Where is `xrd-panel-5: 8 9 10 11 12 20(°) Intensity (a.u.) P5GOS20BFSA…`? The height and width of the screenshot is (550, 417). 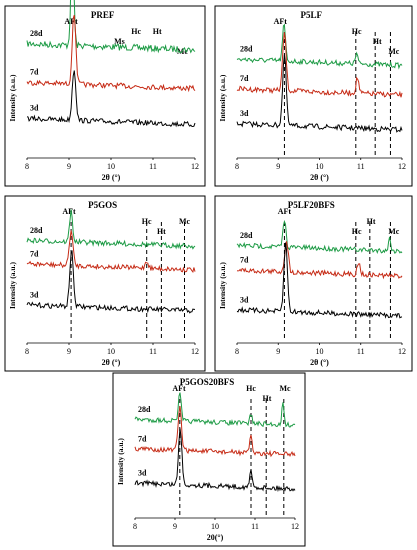 xrd-panel-5: 8 9 10 11 12 20(°) Intensity (a.u.) P5GOS20BFSA… is located at coordinates (209, 459).